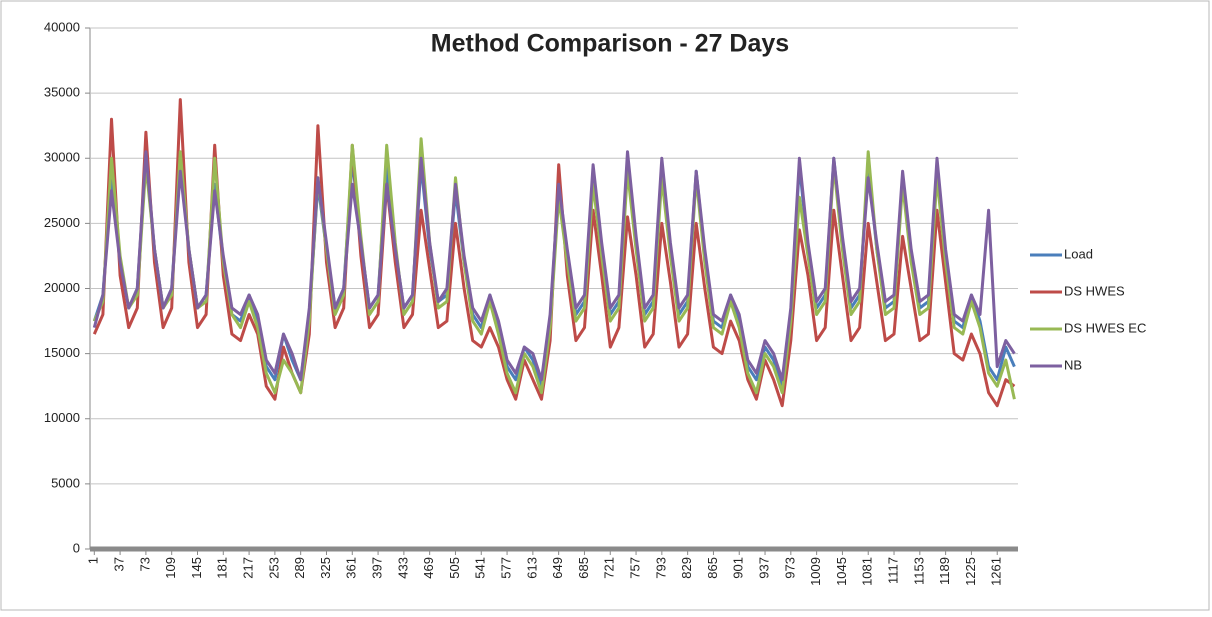 Image resolution: width=1212 pixels, height=617 pixels. I want to click on x-tick-label: 1081, so click(867, 571).